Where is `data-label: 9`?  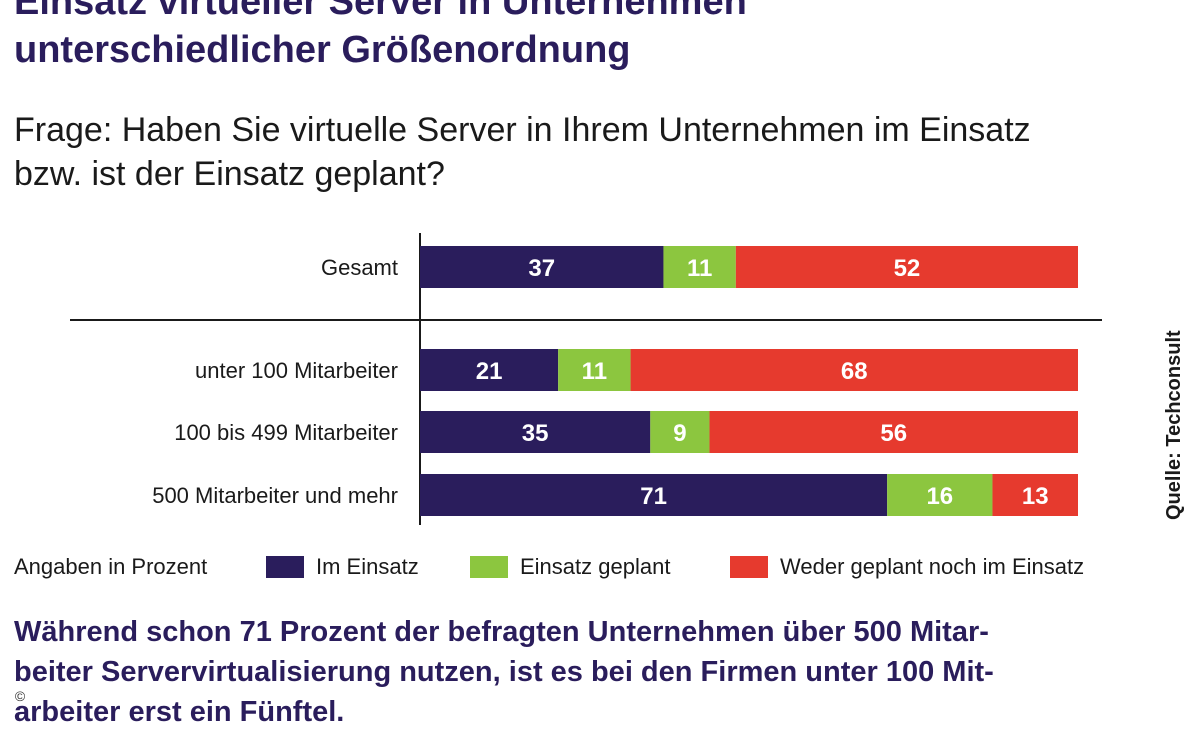 data-label: 9 is located at coordinates (679, 433).